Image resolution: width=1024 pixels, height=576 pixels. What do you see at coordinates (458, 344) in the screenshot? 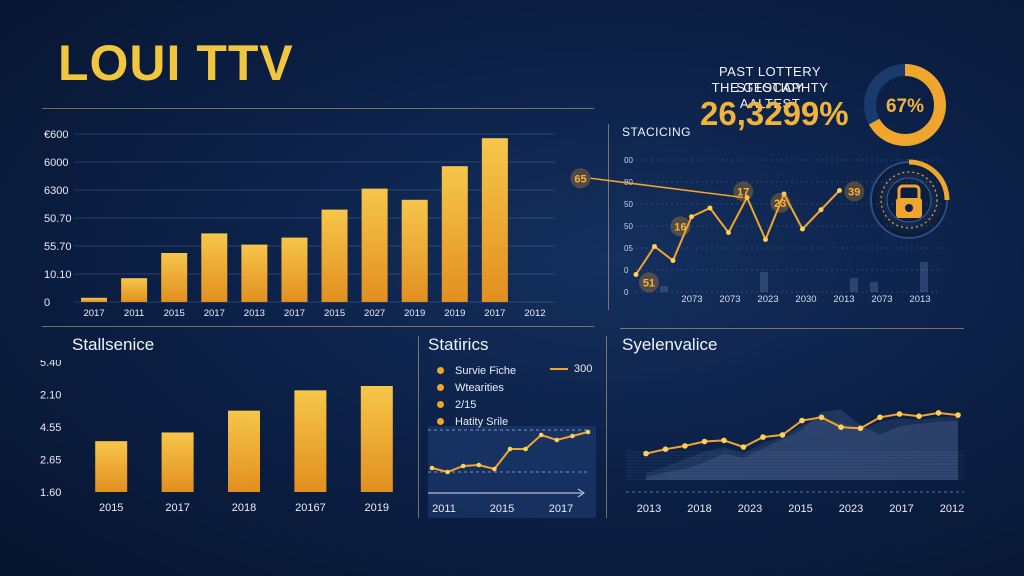
I see `bottom-middle-chart-title: Statirics` at bounding box center [458, 344].